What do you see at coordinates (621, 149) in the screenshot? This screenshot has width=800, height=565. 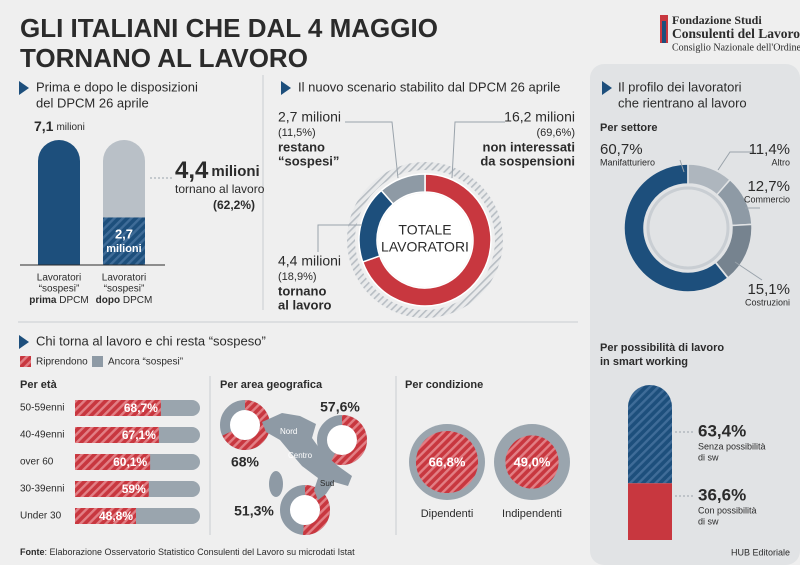 I see `share: 60,7%` at bounding box center [621, 149].